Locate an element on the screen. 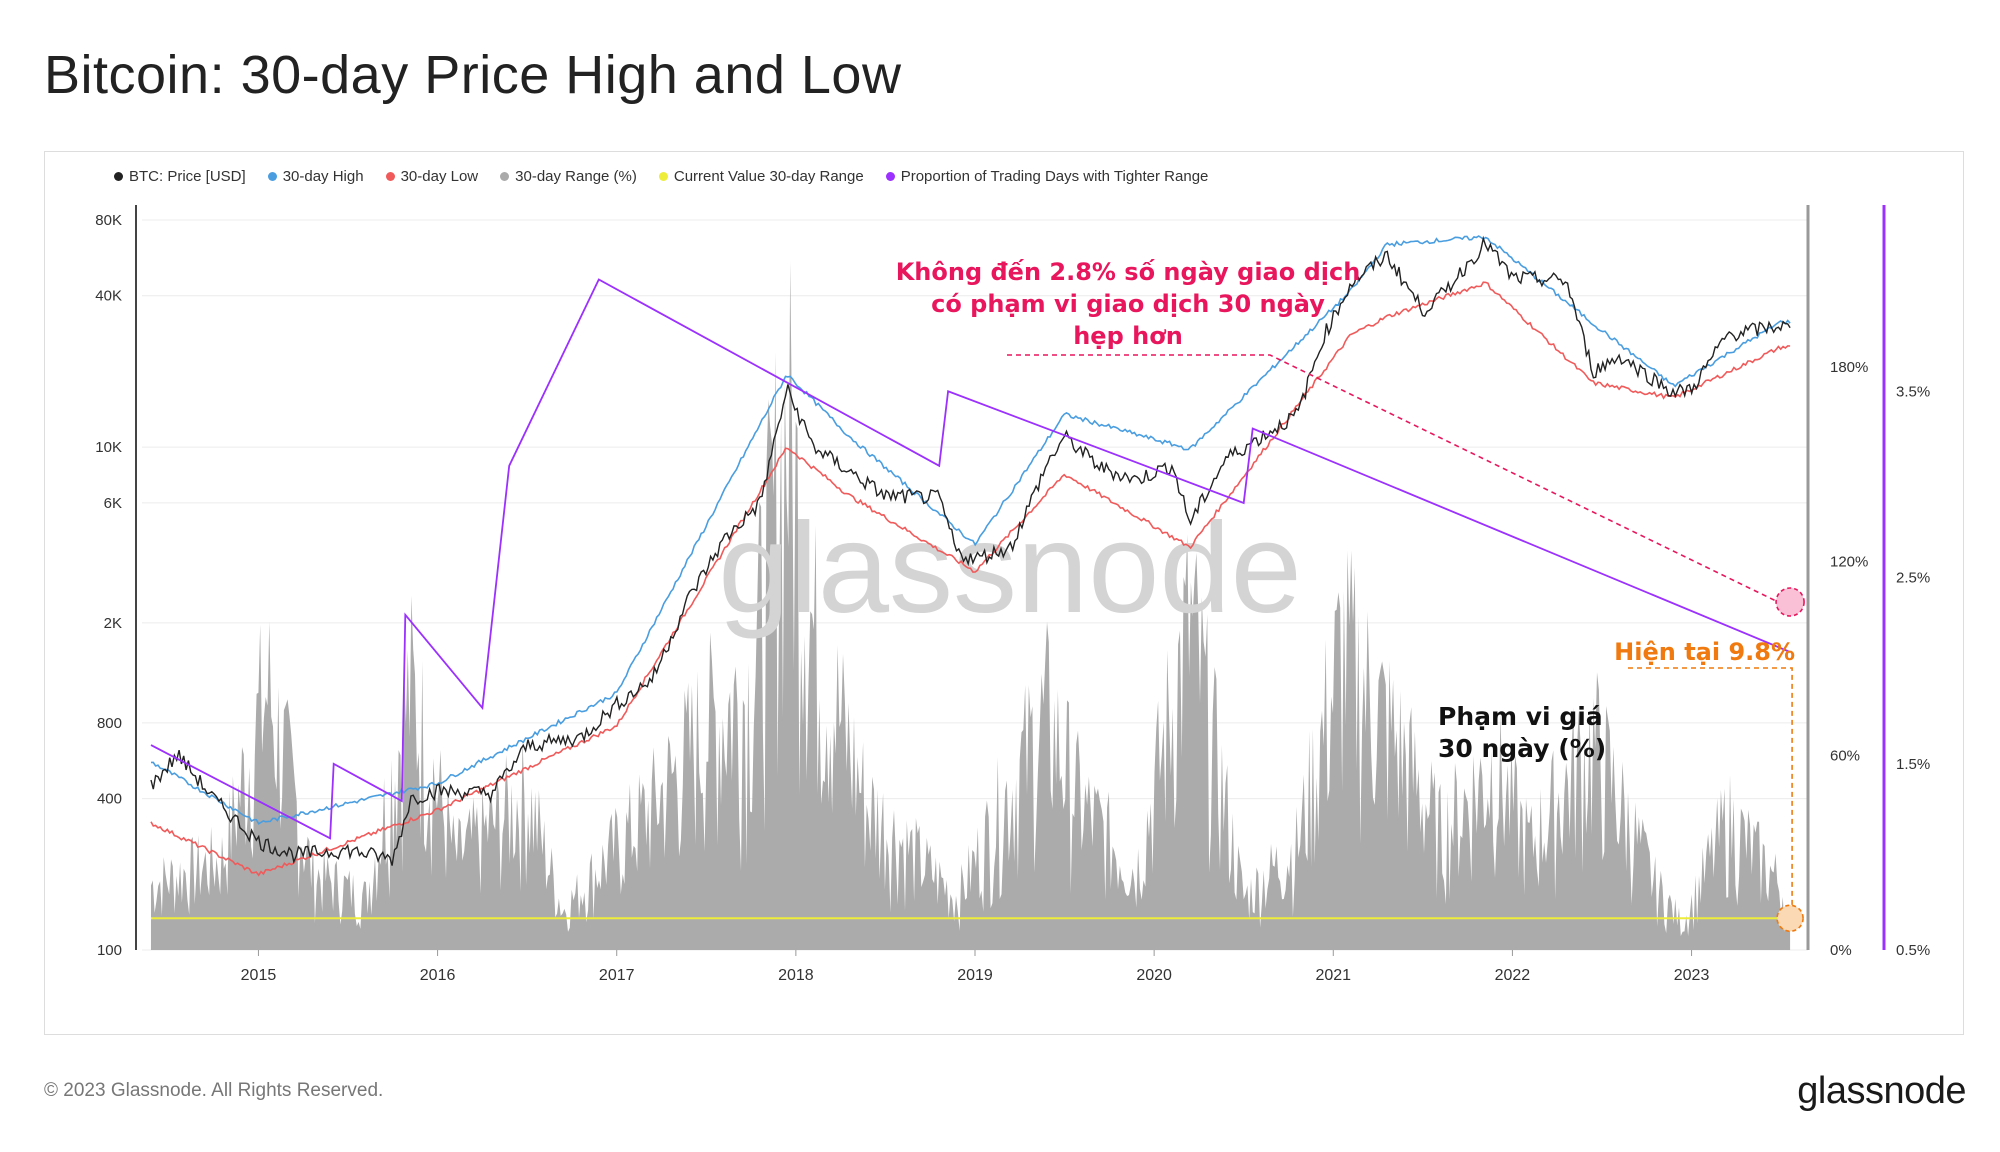 The width and height of the screenshot is (2000, 1152). legend-label: 30-day High is located at coordinates (323, 176).